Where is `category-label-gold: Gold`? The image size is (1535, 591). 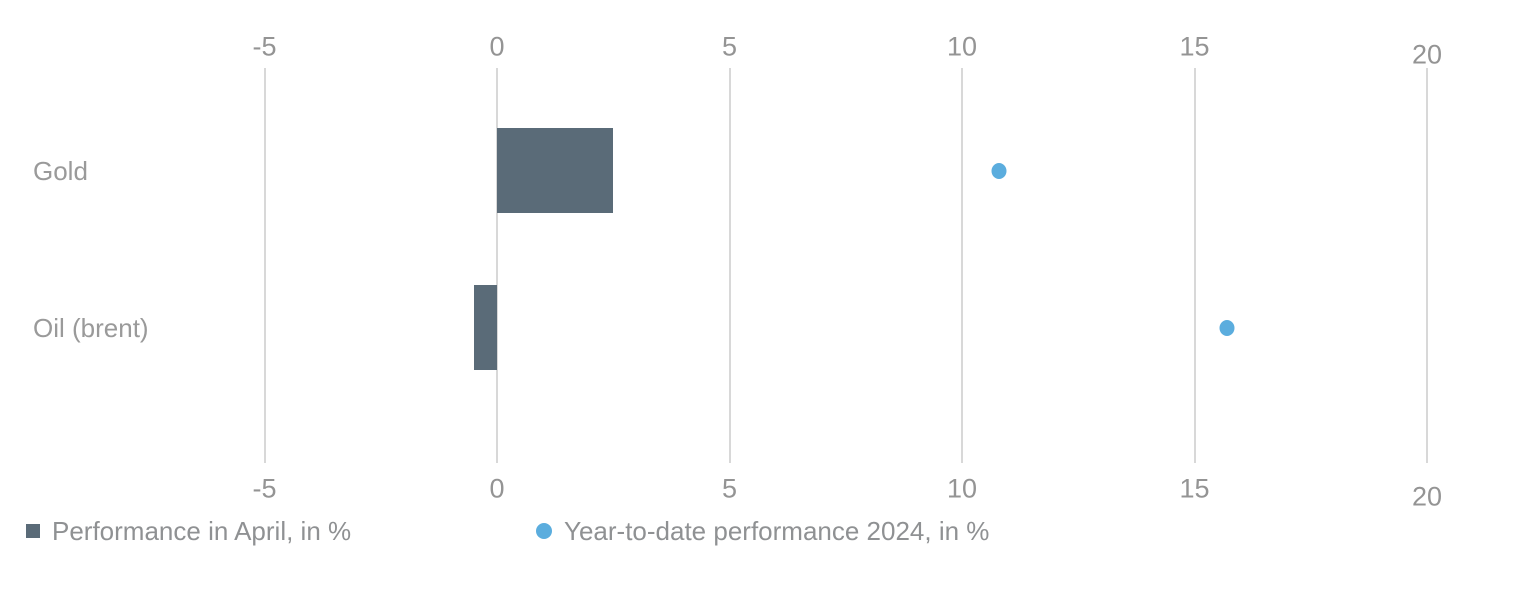
category-label-gold: Gold is located at coordinates (60, 170).